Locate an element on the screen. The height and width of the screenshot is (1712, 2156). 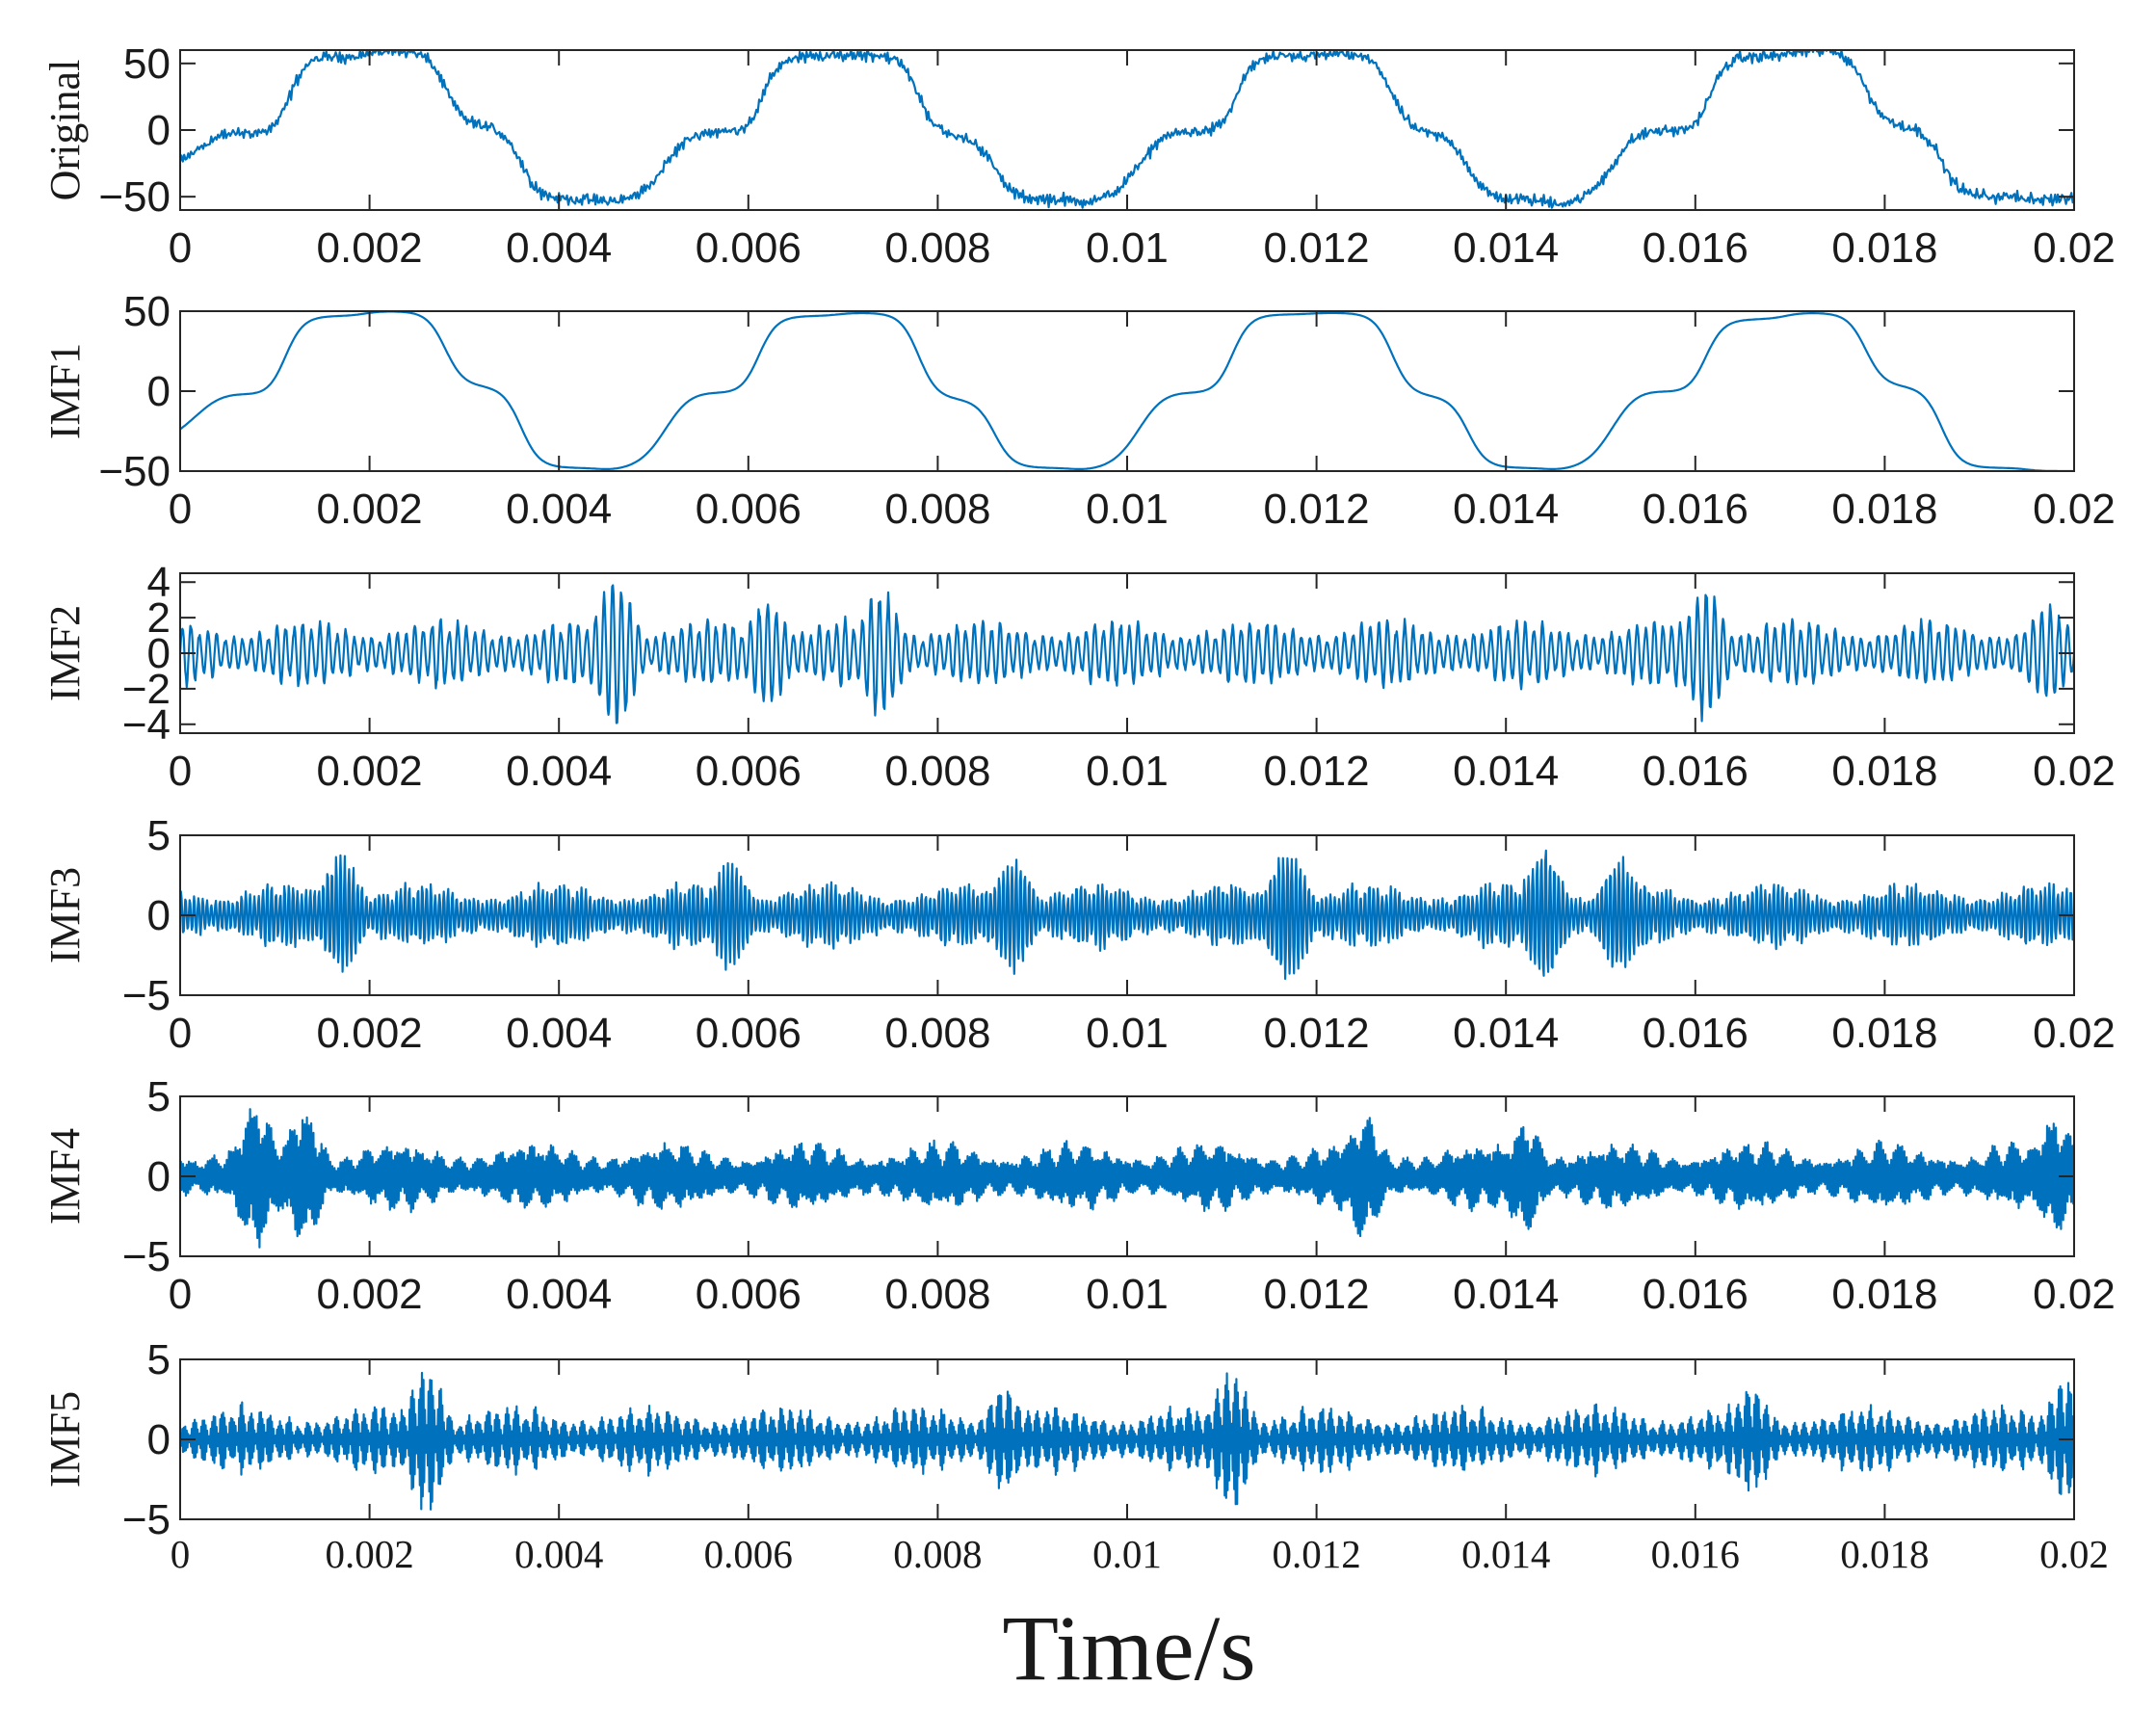
imf4-trace is located at coordinates (1127, 1178).